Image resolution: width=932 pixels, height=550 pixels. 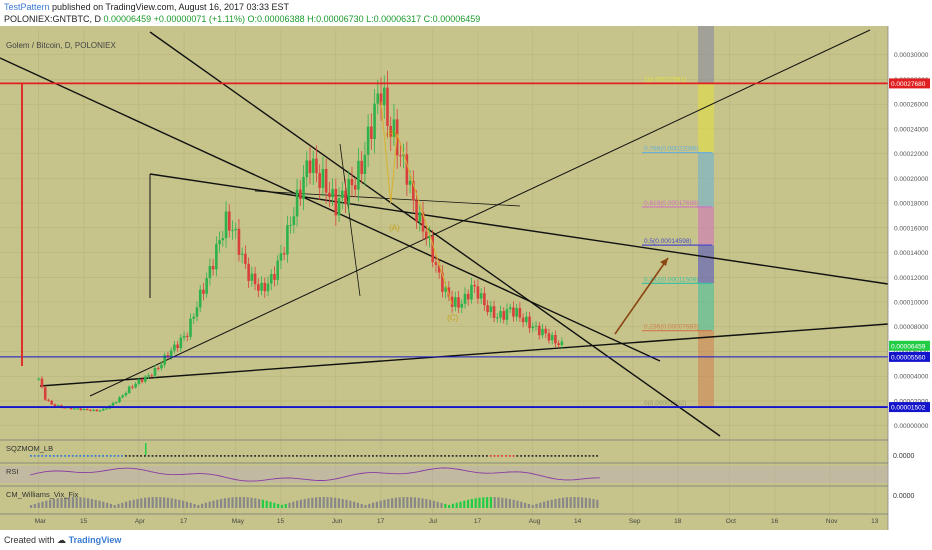 What do you see at coordinates (281, 521) in the screenshot?
I see `time-tick-label: 15` at bounding box center [281, 521].